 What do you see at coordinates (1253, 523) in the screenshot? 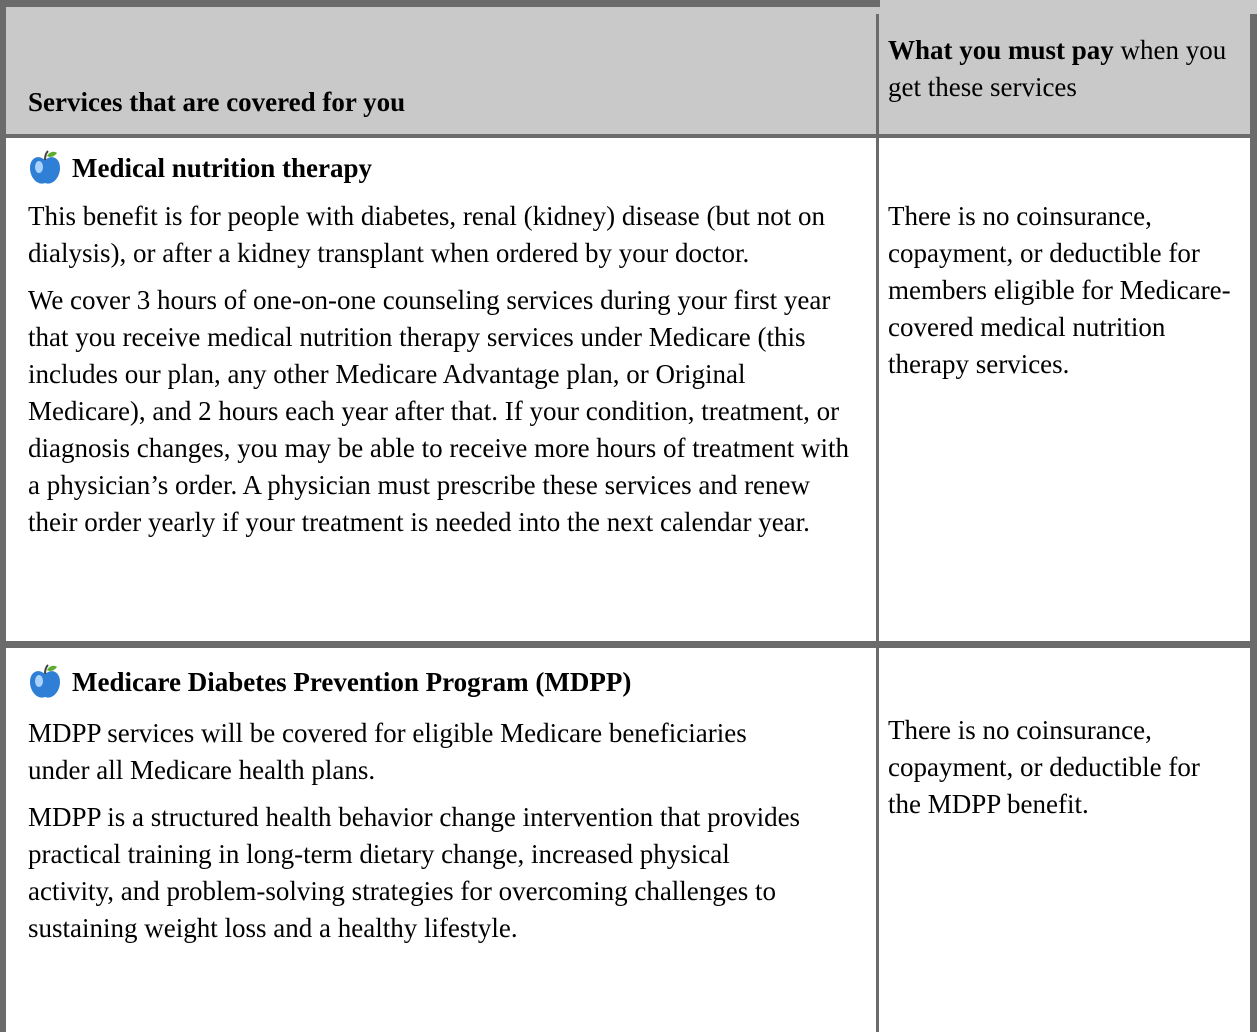
I see `border-right` at bounding box center [1253, 523].